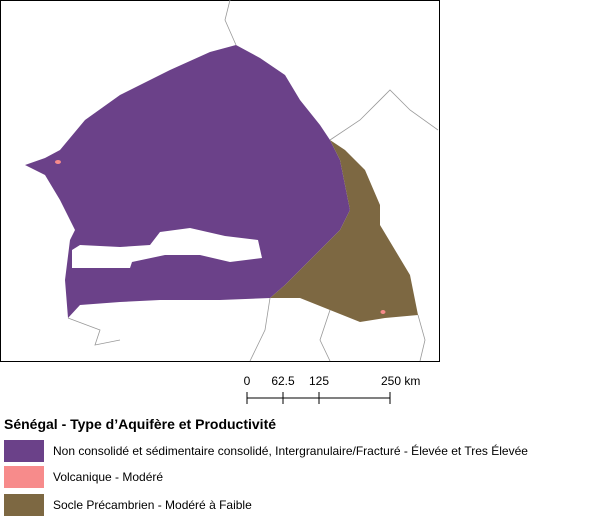 The width and height of the screenshot is (600, 522). Describe the element at coordinates (167, 248) in the screenshot. I see `gambia` at that location.